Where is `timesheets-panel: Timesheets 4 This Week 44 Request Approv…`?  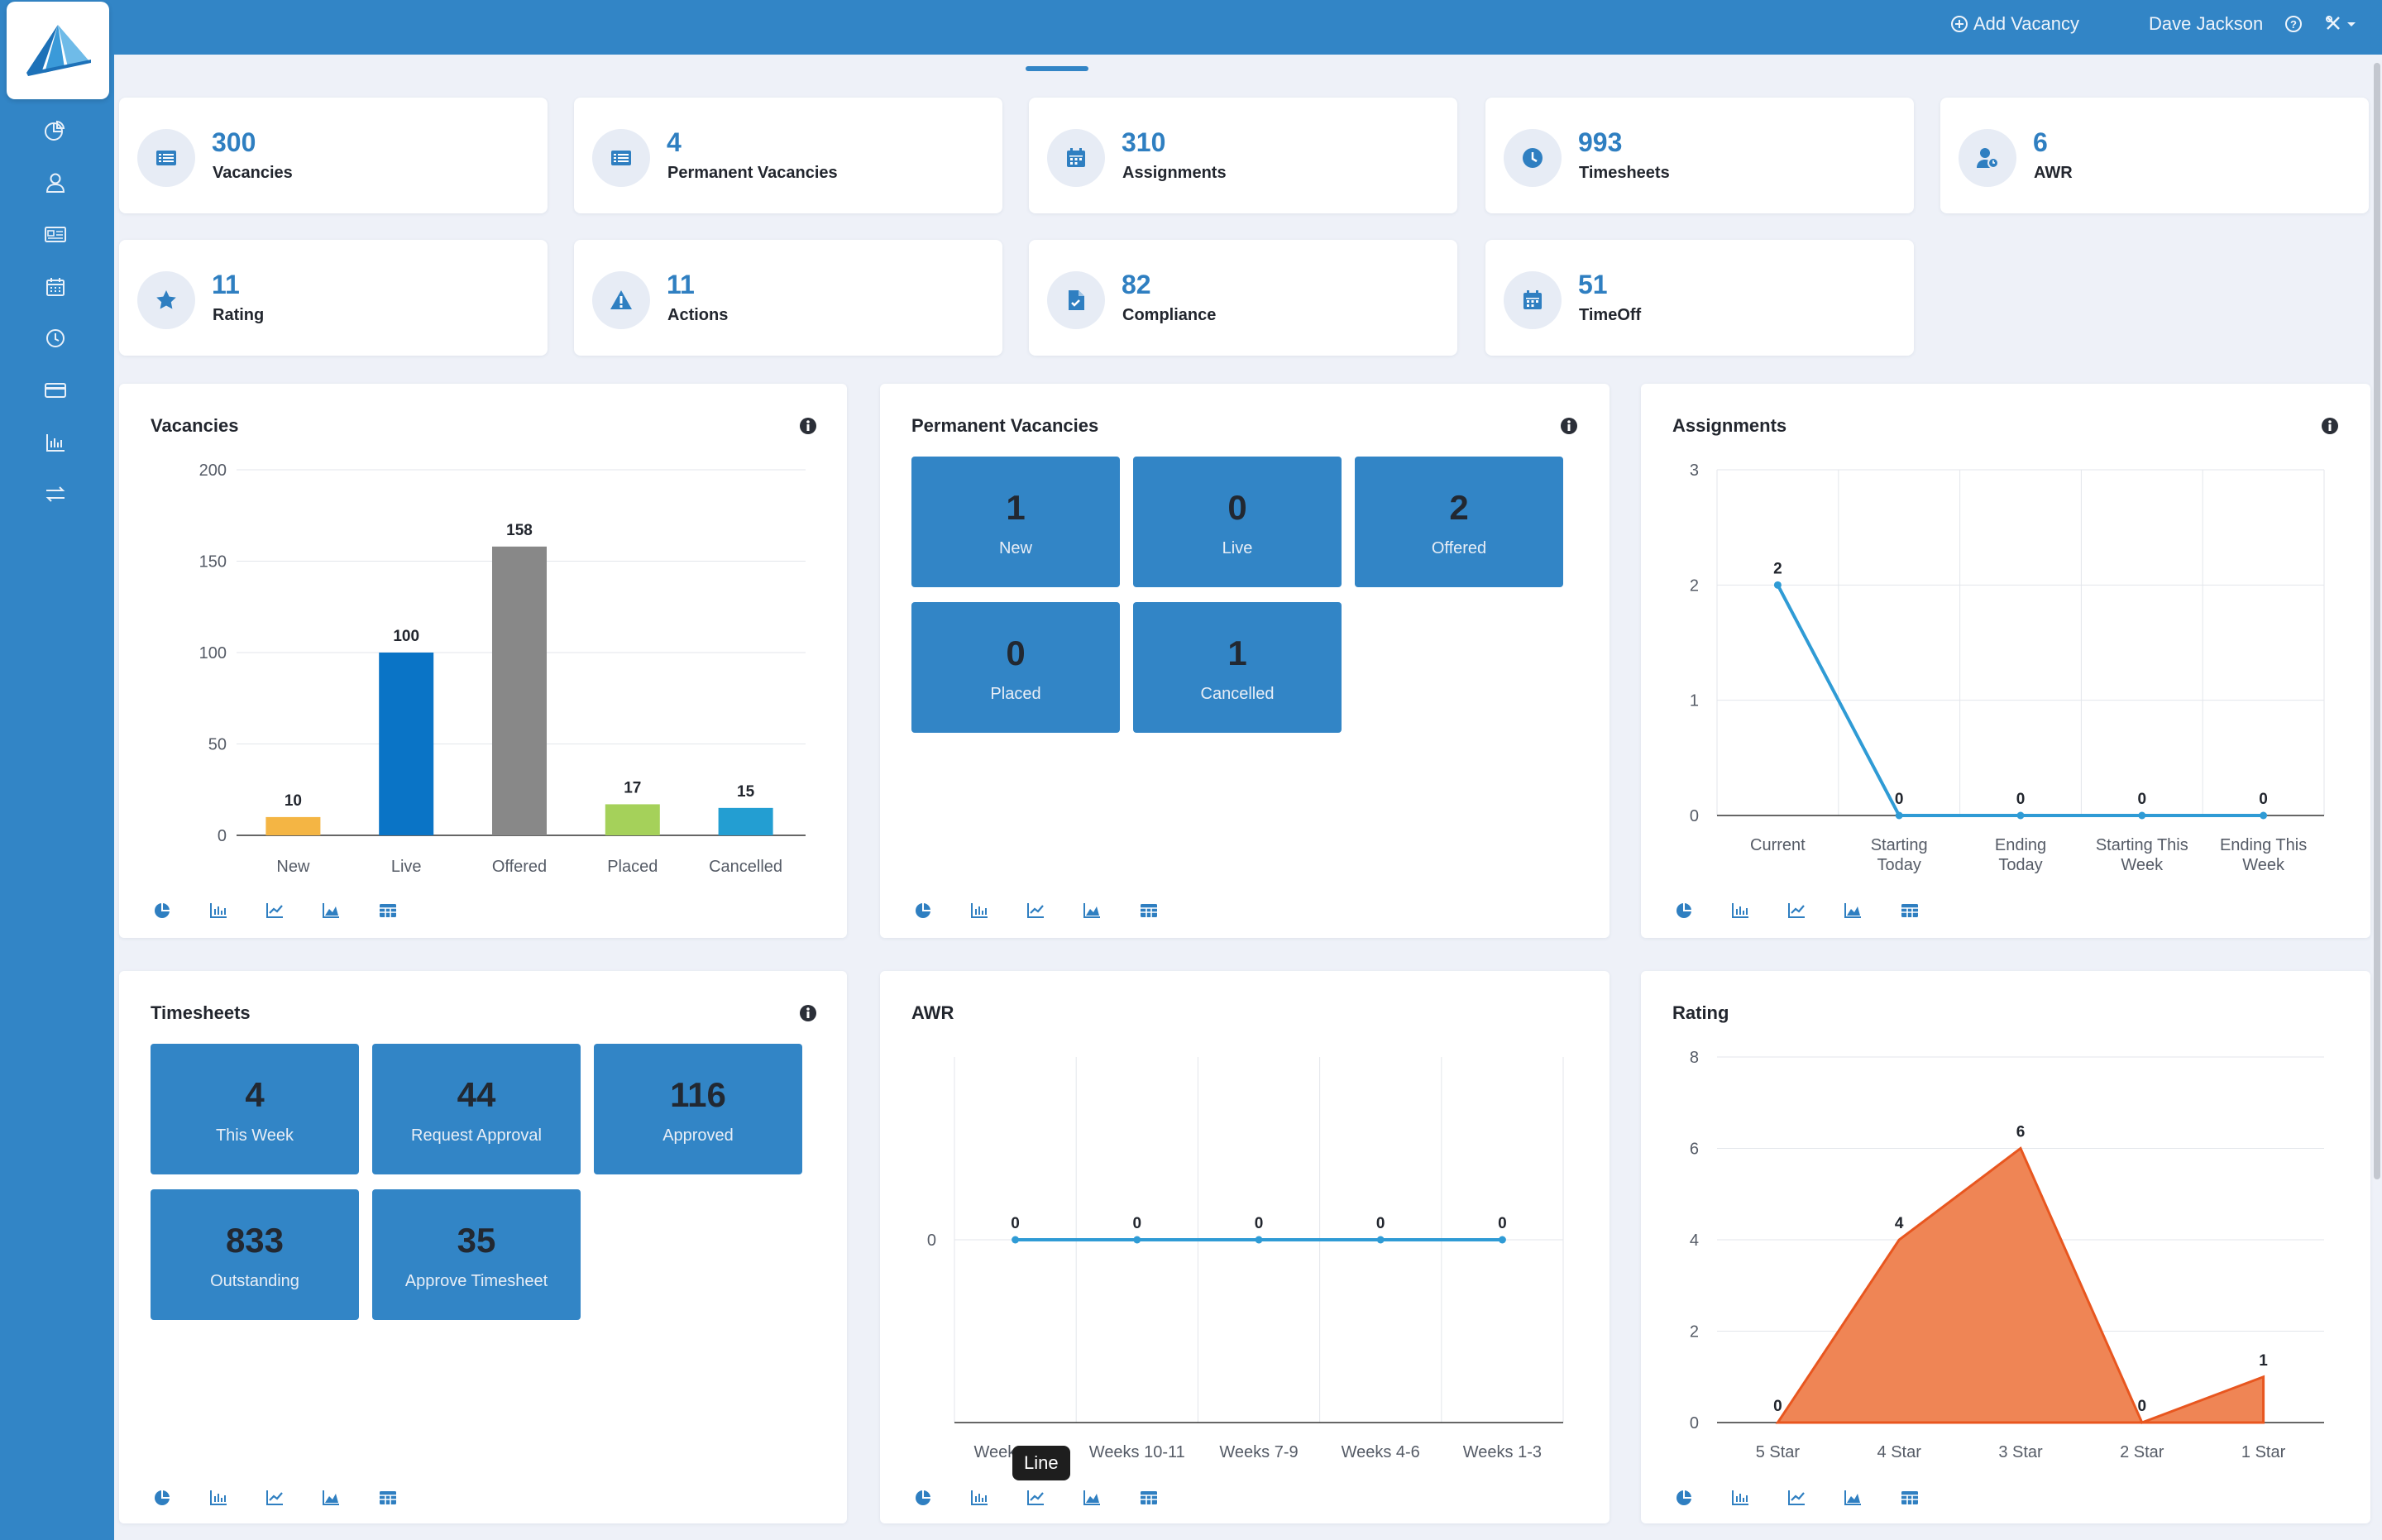
timesheets-panel: Timesheets 4 This Week 44 Request Approv… is located at coordinates (483, 1247).